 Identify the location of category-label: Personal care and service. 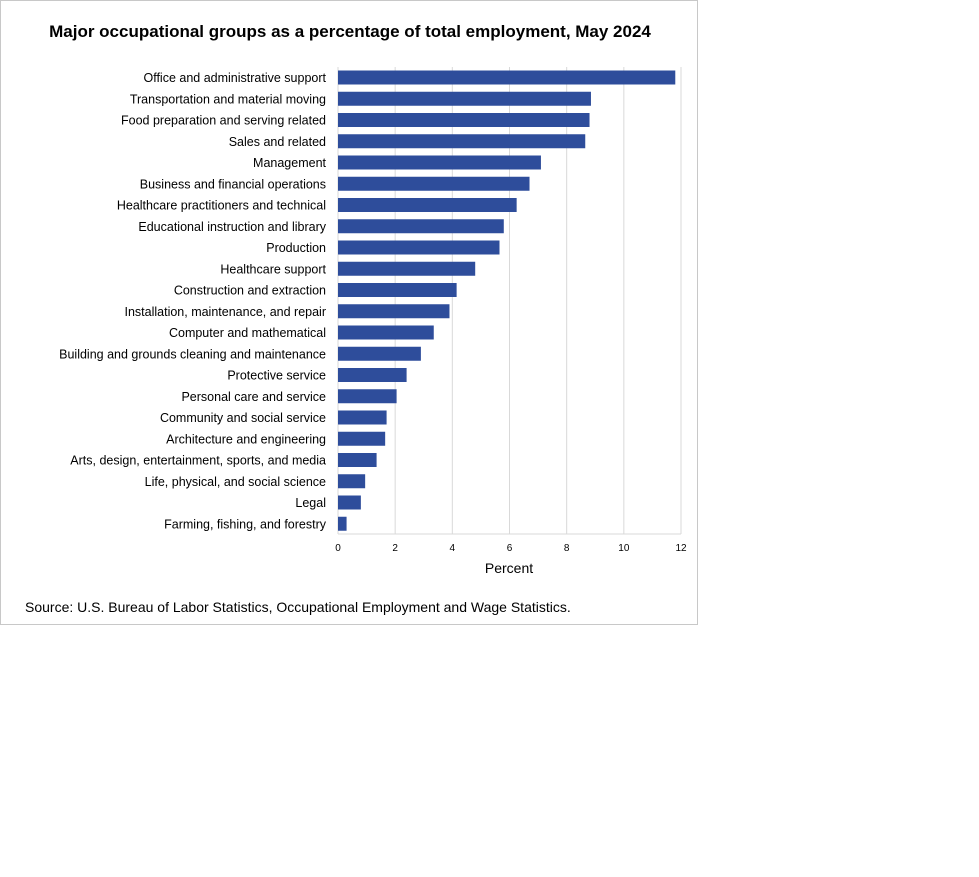
(253, 397).